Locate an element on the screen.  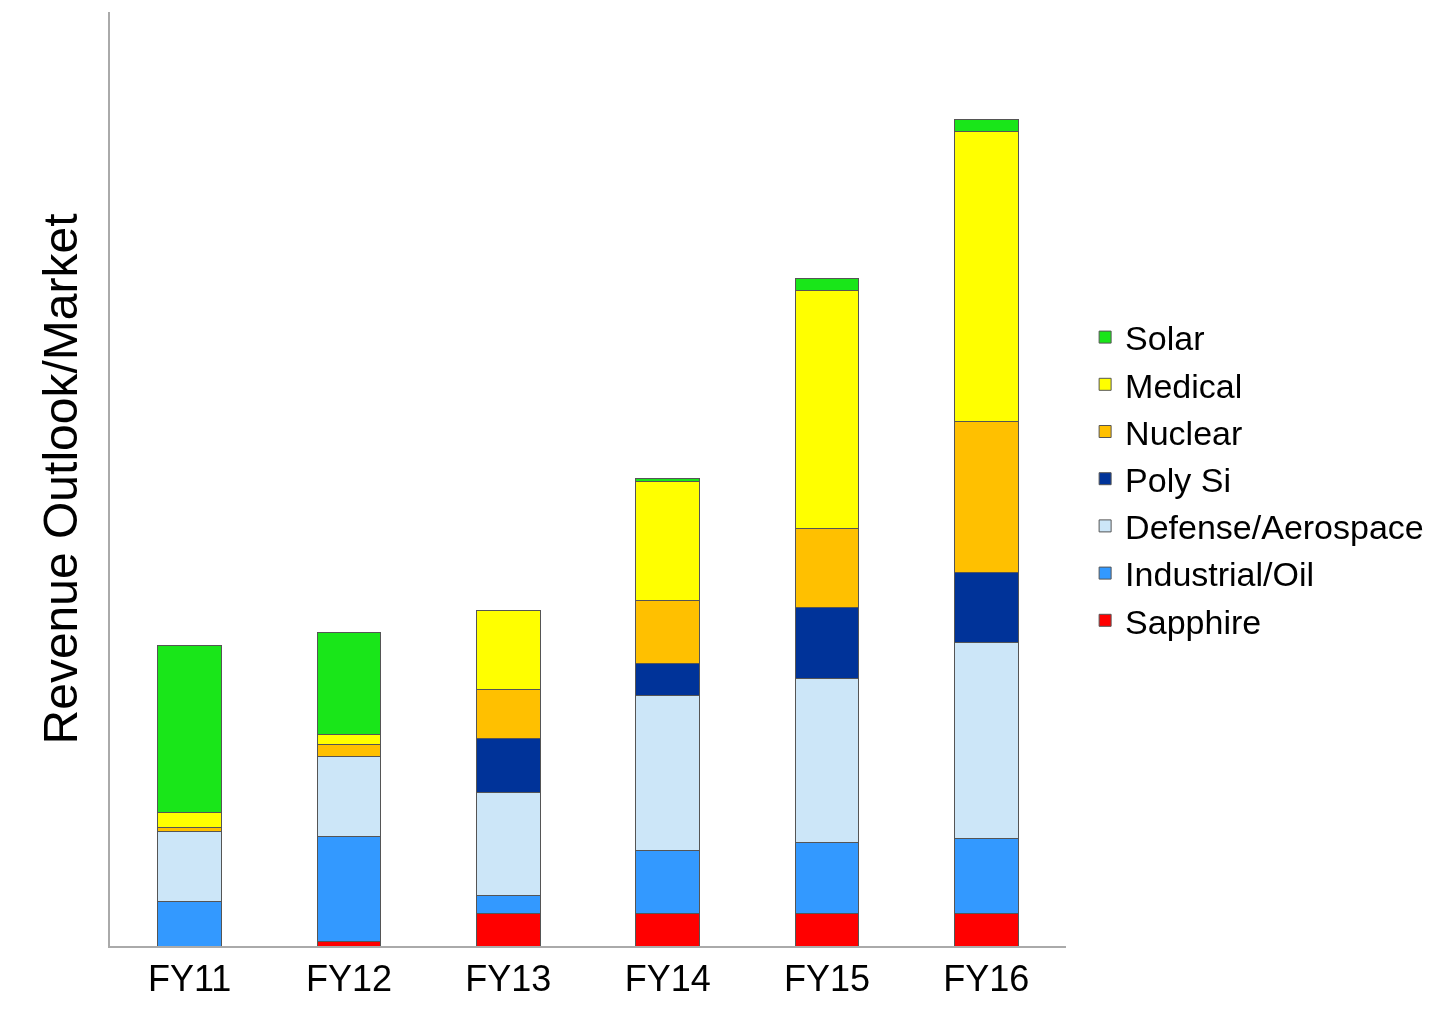
y-axis-title: Revenue Outlook/Market is located at coordinates (61, 479).